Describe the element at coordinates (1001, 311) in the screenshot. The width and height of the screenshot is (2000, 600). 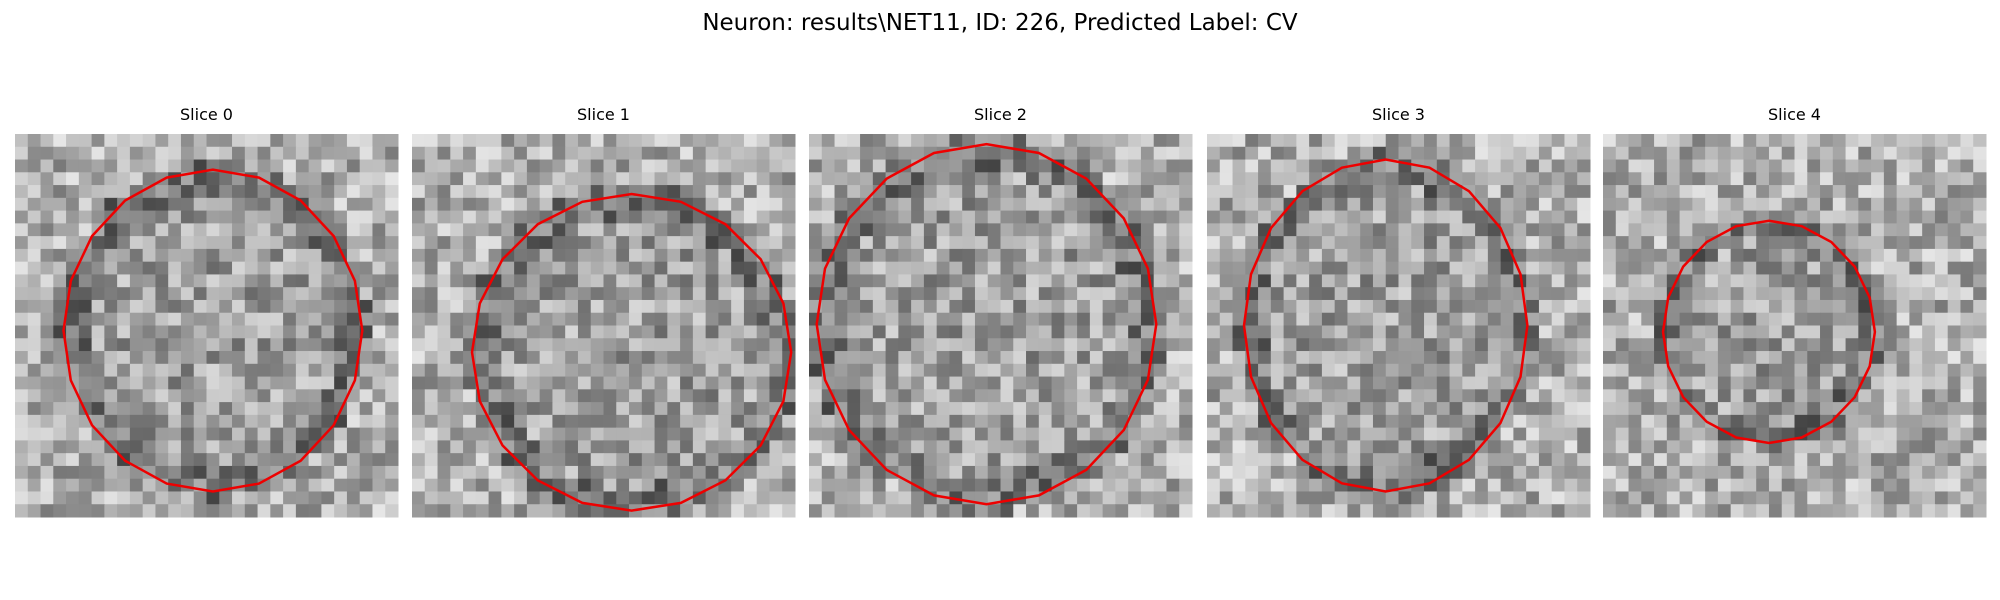
I see `panel: Slice 2` at that location.